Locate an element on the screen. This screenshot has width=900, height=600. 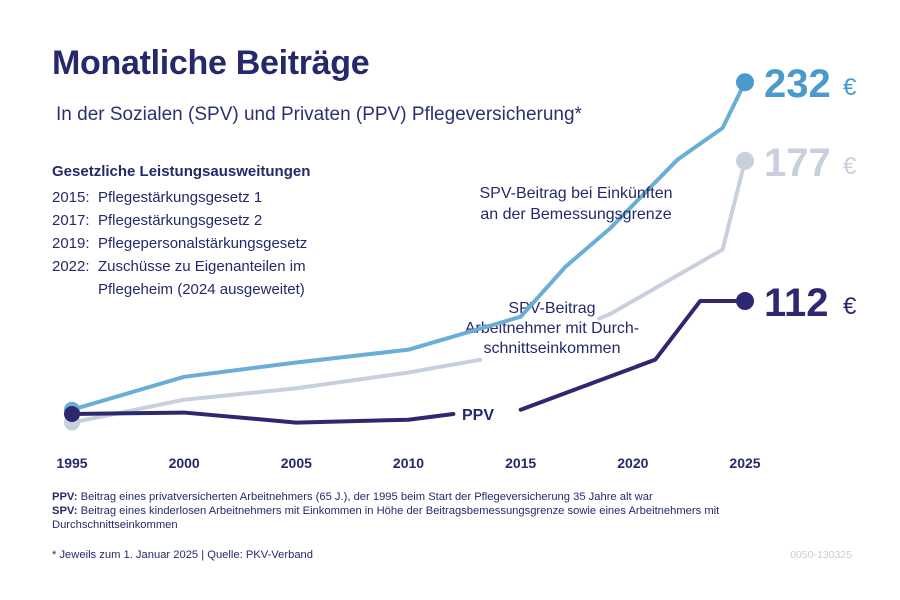
x-tick-label: 1995 is located at coordinates (71, 463).